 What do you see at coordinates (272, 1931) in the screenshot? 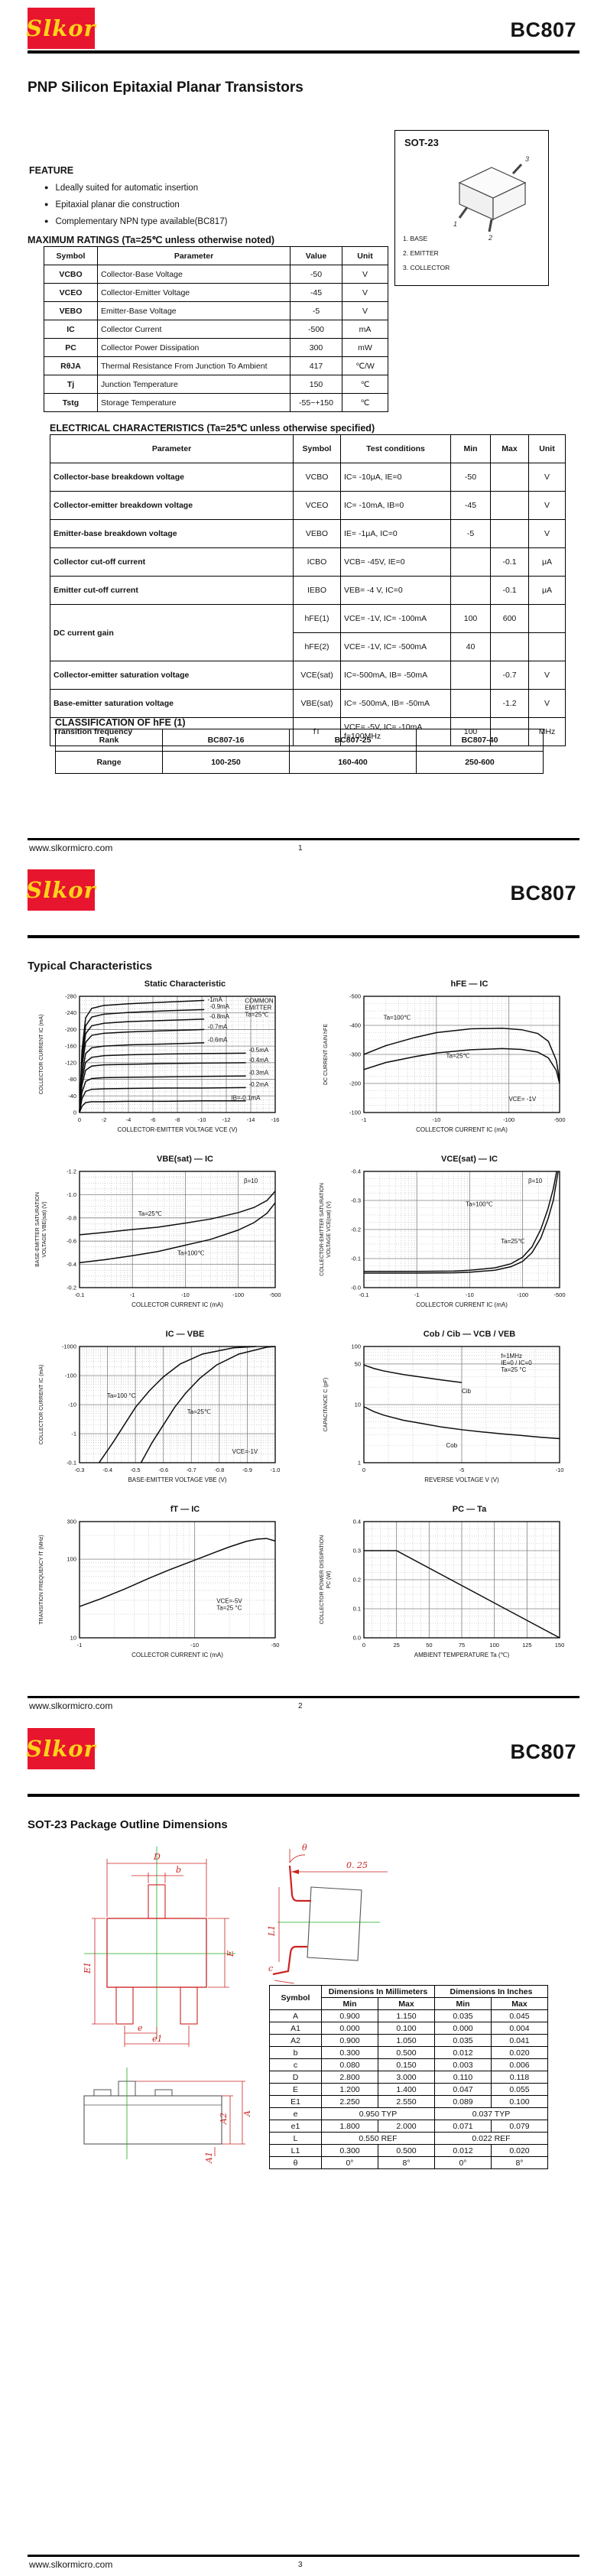
I see `dim-label-L1: L1` at bounding box center [272, 1931].